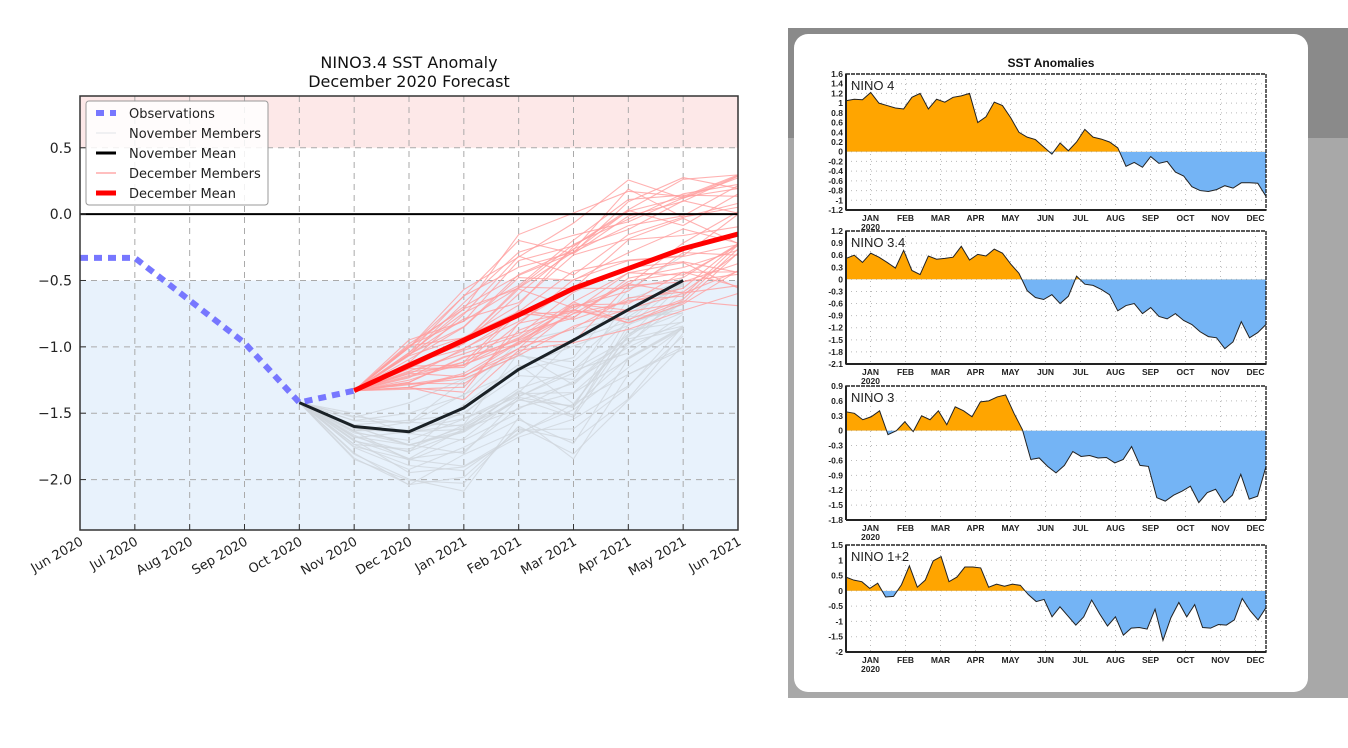 Image resolution: width=1348 pixels, height=748 pixels. I want to click on sst-y-tick-label: 0.3, so click(837, 267).